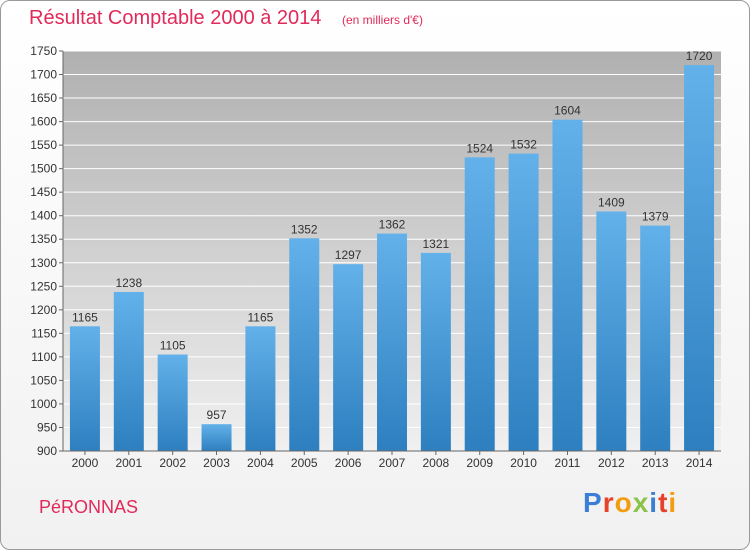 Image resolution: width=750 pixels, height=550 pixels. I want to click on y-tick-label: 1050, so click(43, 380).